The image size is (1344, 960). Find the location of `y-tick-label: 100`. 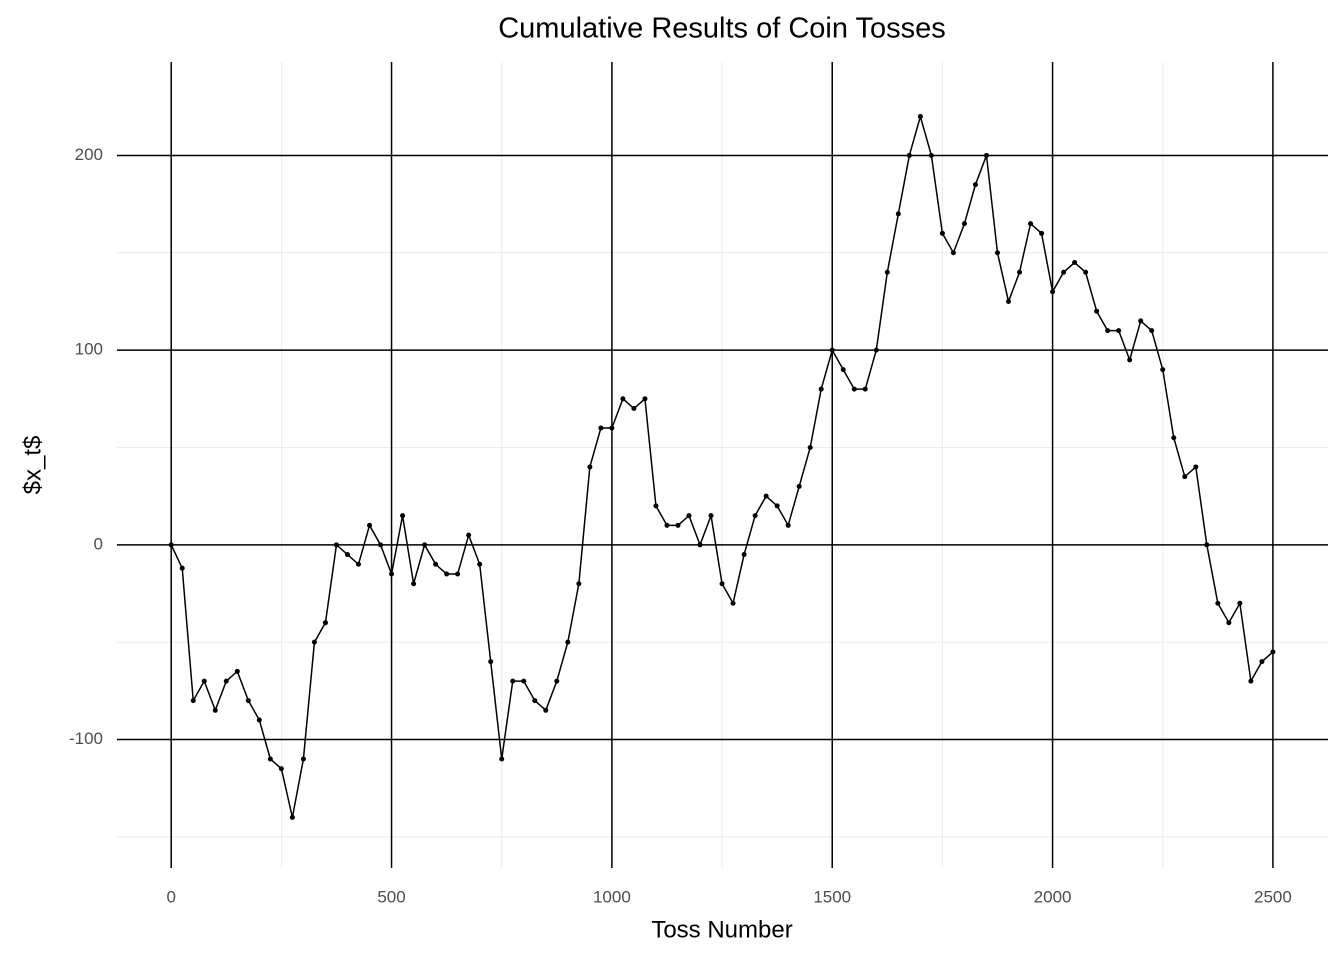

y-tick-label: 100 is located at coordinates (89, 349).